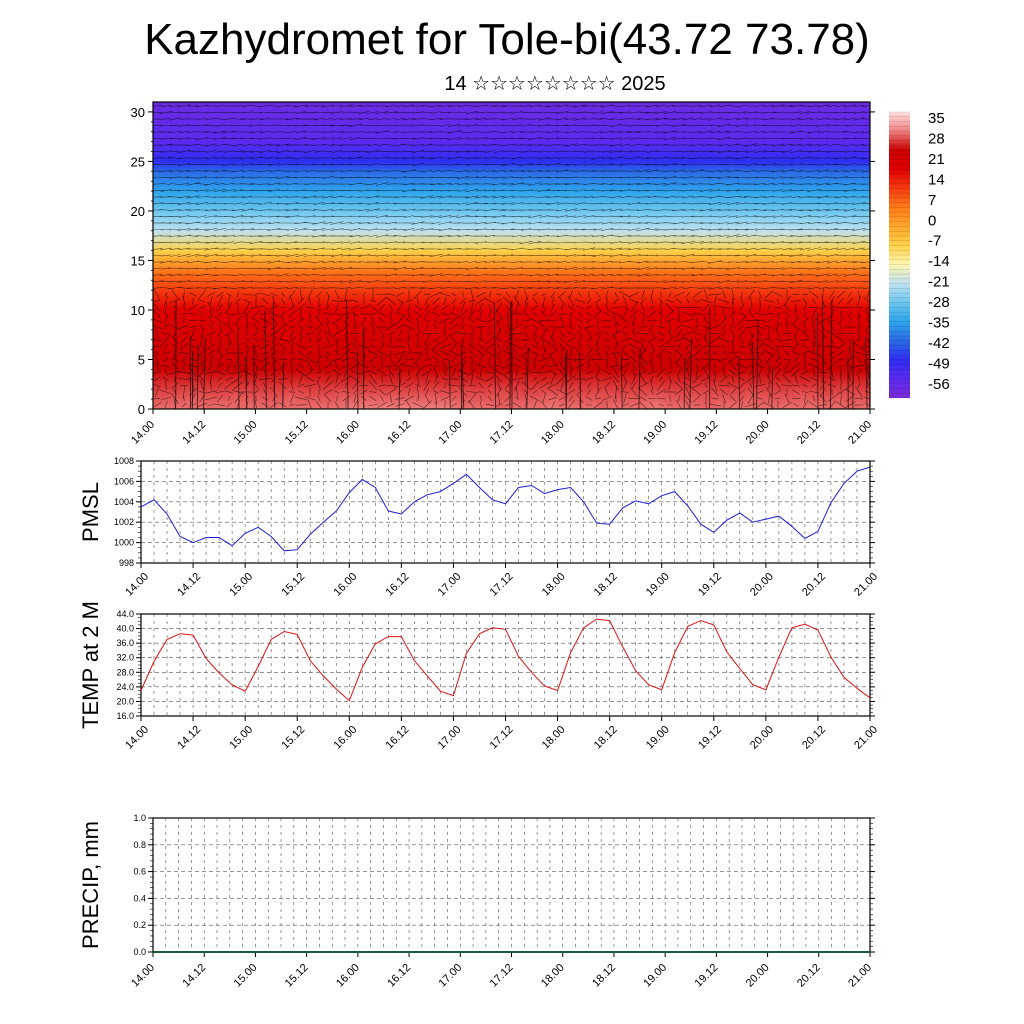 Image resolution: width=1024 pixels, height=1024 pixels. What do you see at coordinates (125, 629) in the screenshot?
I see `y-tick-label: 40.0` at bounding box center [125, 629].